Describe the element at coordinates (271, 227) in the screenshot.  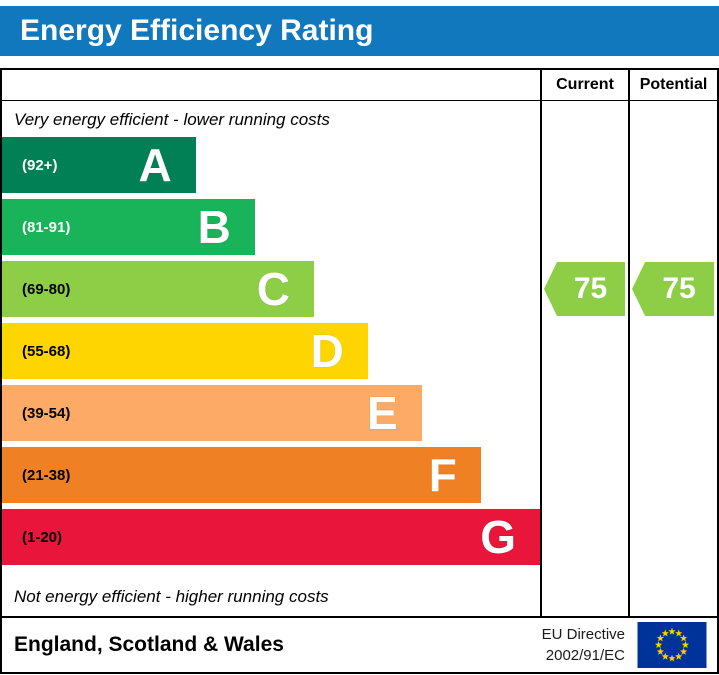
I see `band-row-b: (81-91) B` at that location.